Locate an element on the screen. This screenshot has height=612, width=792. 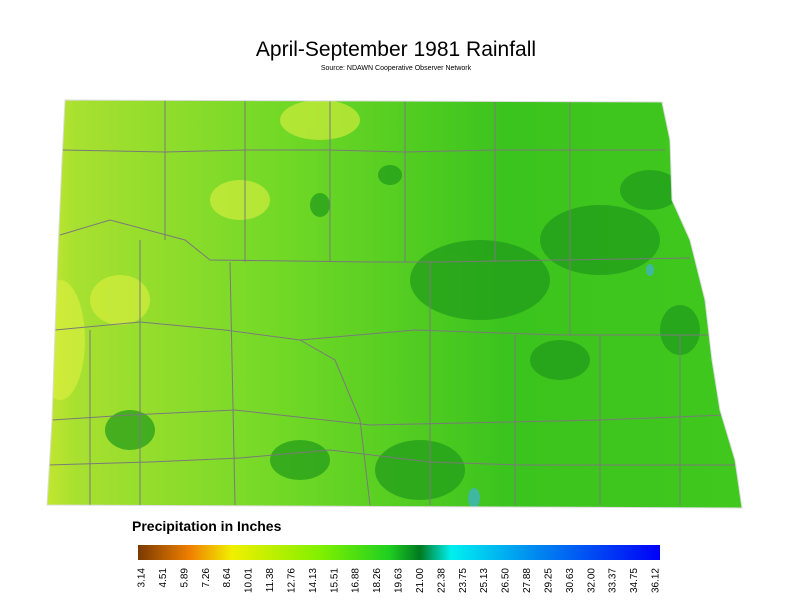
legend-label: 33.37 is located at coordinates (613, 580).